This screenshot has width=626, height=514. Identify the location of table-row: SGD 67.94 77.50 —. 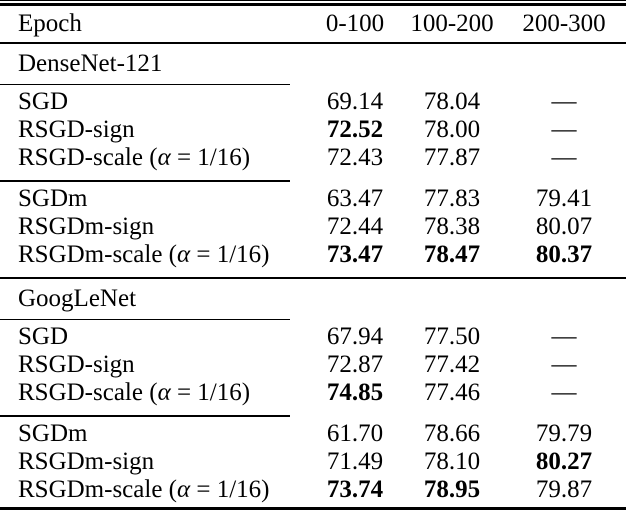
(313, 337).